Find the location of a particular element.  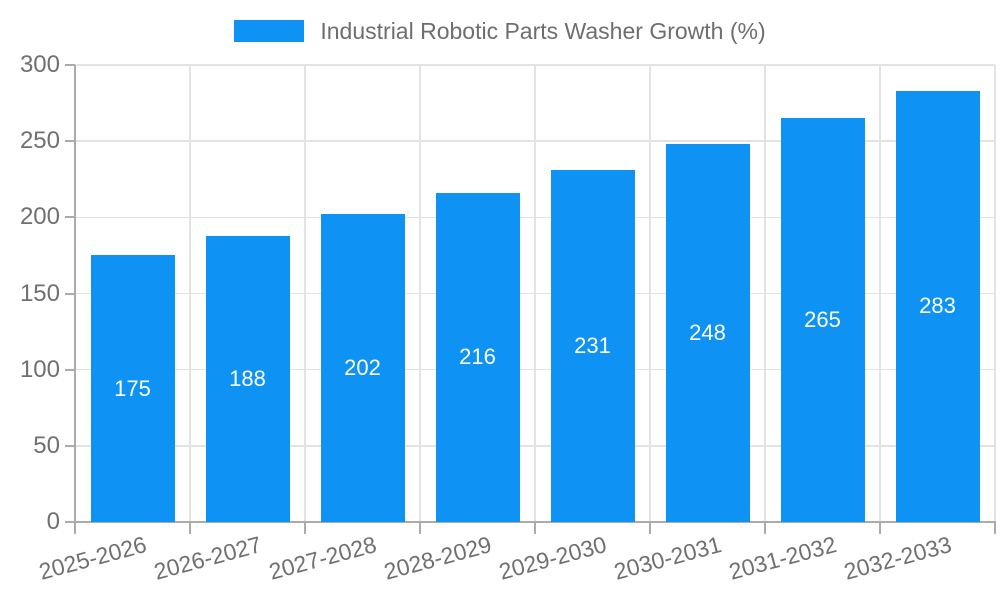

x-tick-label: 2032-2033 is located at coordinates (897, 558).